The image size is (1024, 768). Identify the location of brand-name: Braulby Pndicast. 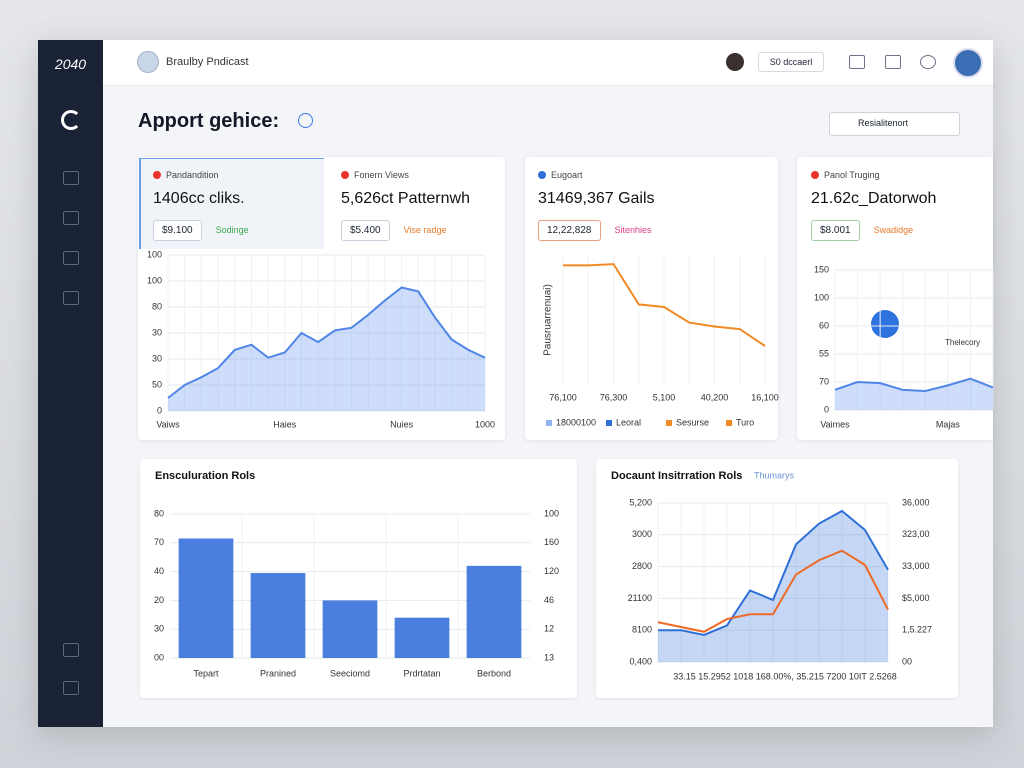
(207, 62).